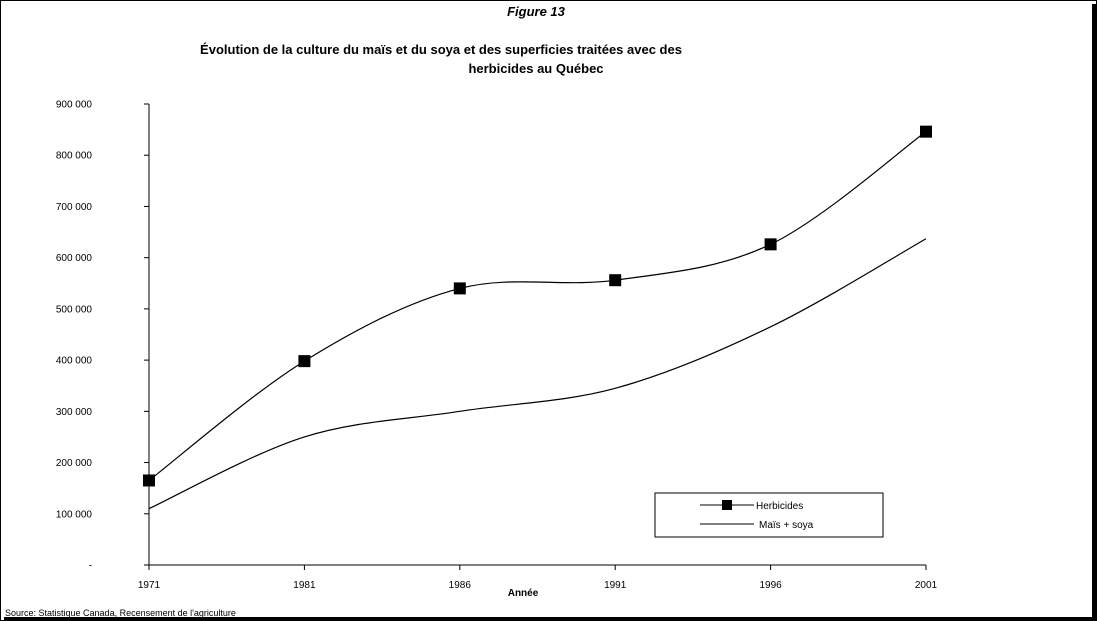  Describe the element at coordinates (615, 585) in the screenshot. I see `x-tick-label: 1991` at that location.